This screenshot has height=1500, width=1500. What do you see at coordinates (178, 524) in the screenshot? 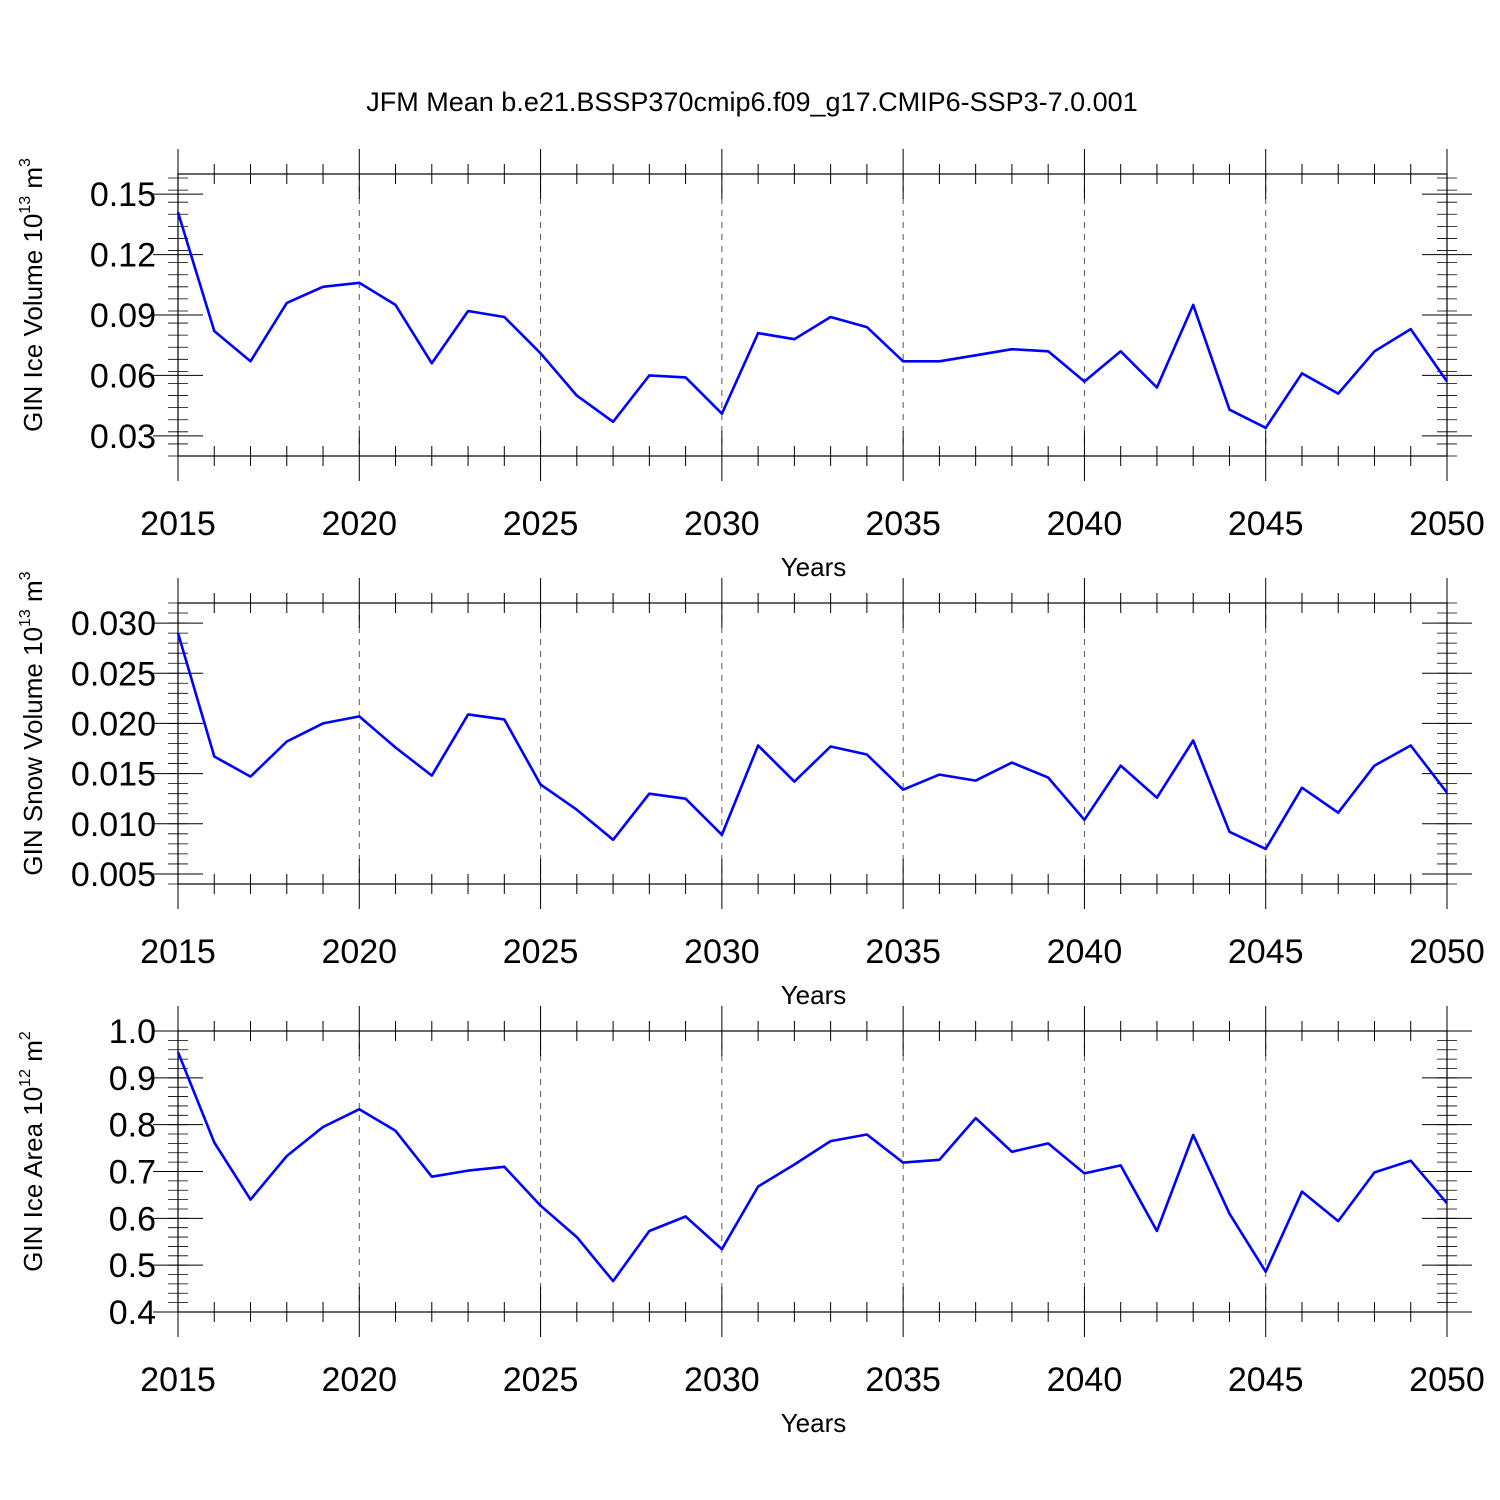
I see `x-tick-label: 2015` at bounding box center [178, 524].